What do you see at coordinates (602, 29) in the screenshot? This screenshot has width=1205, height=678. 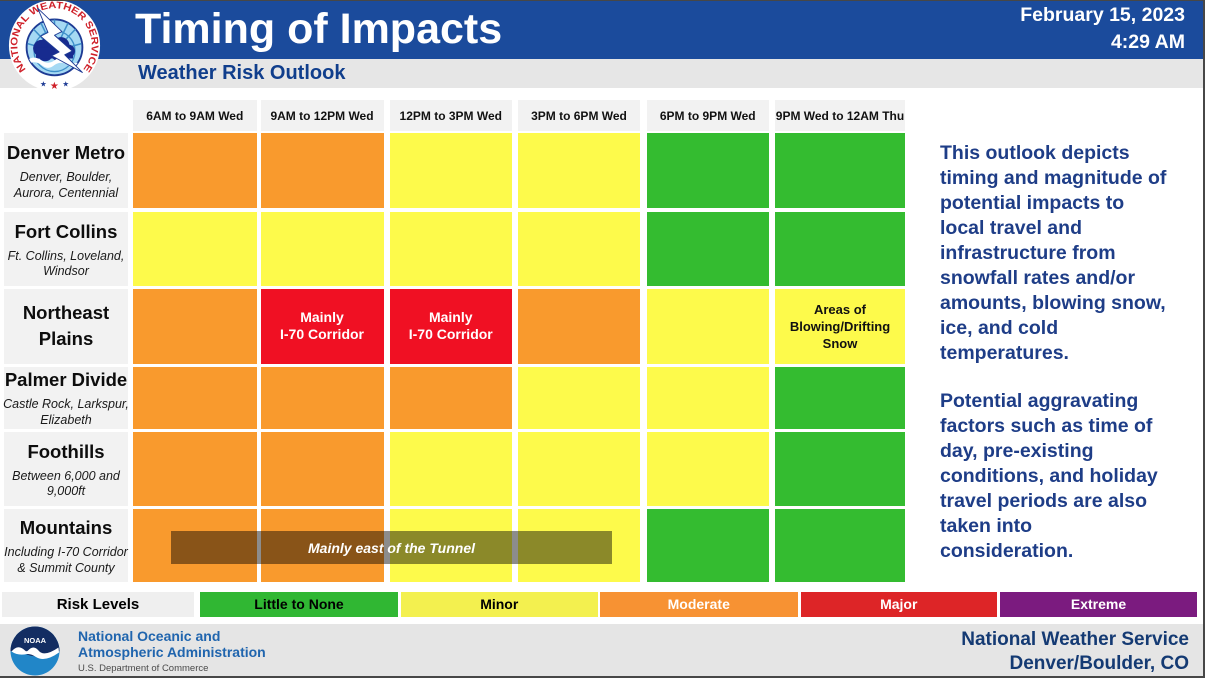 I see `header-bar` at bounding box center [602, 29].